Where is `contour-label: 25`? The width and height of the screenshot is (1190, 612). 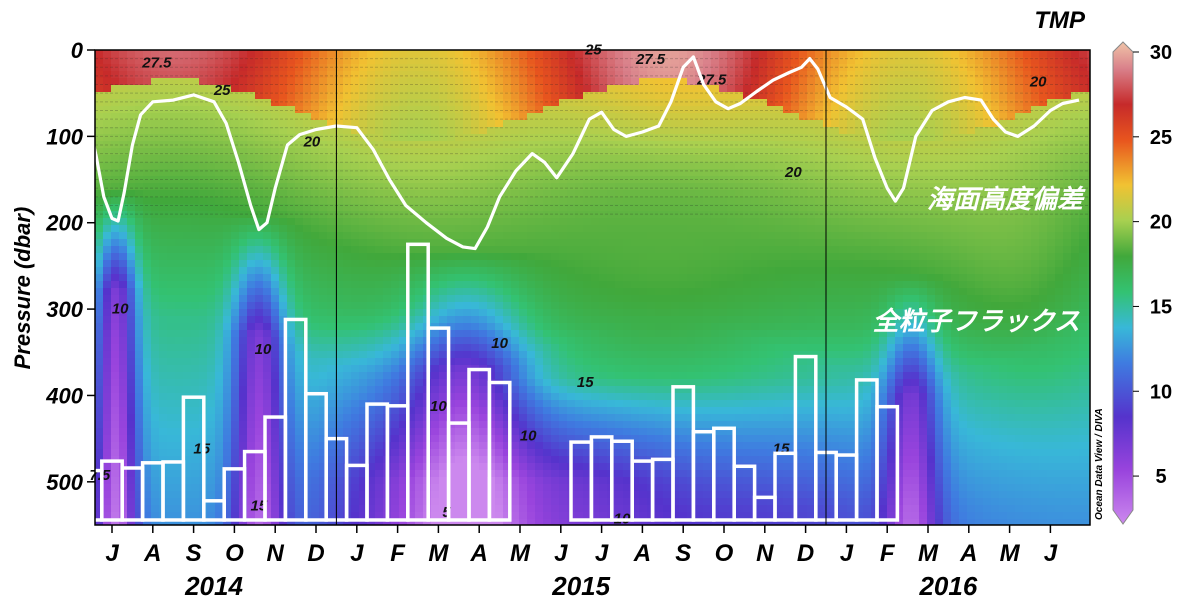 contour-label: 25 is located at coordinates (222, 90).